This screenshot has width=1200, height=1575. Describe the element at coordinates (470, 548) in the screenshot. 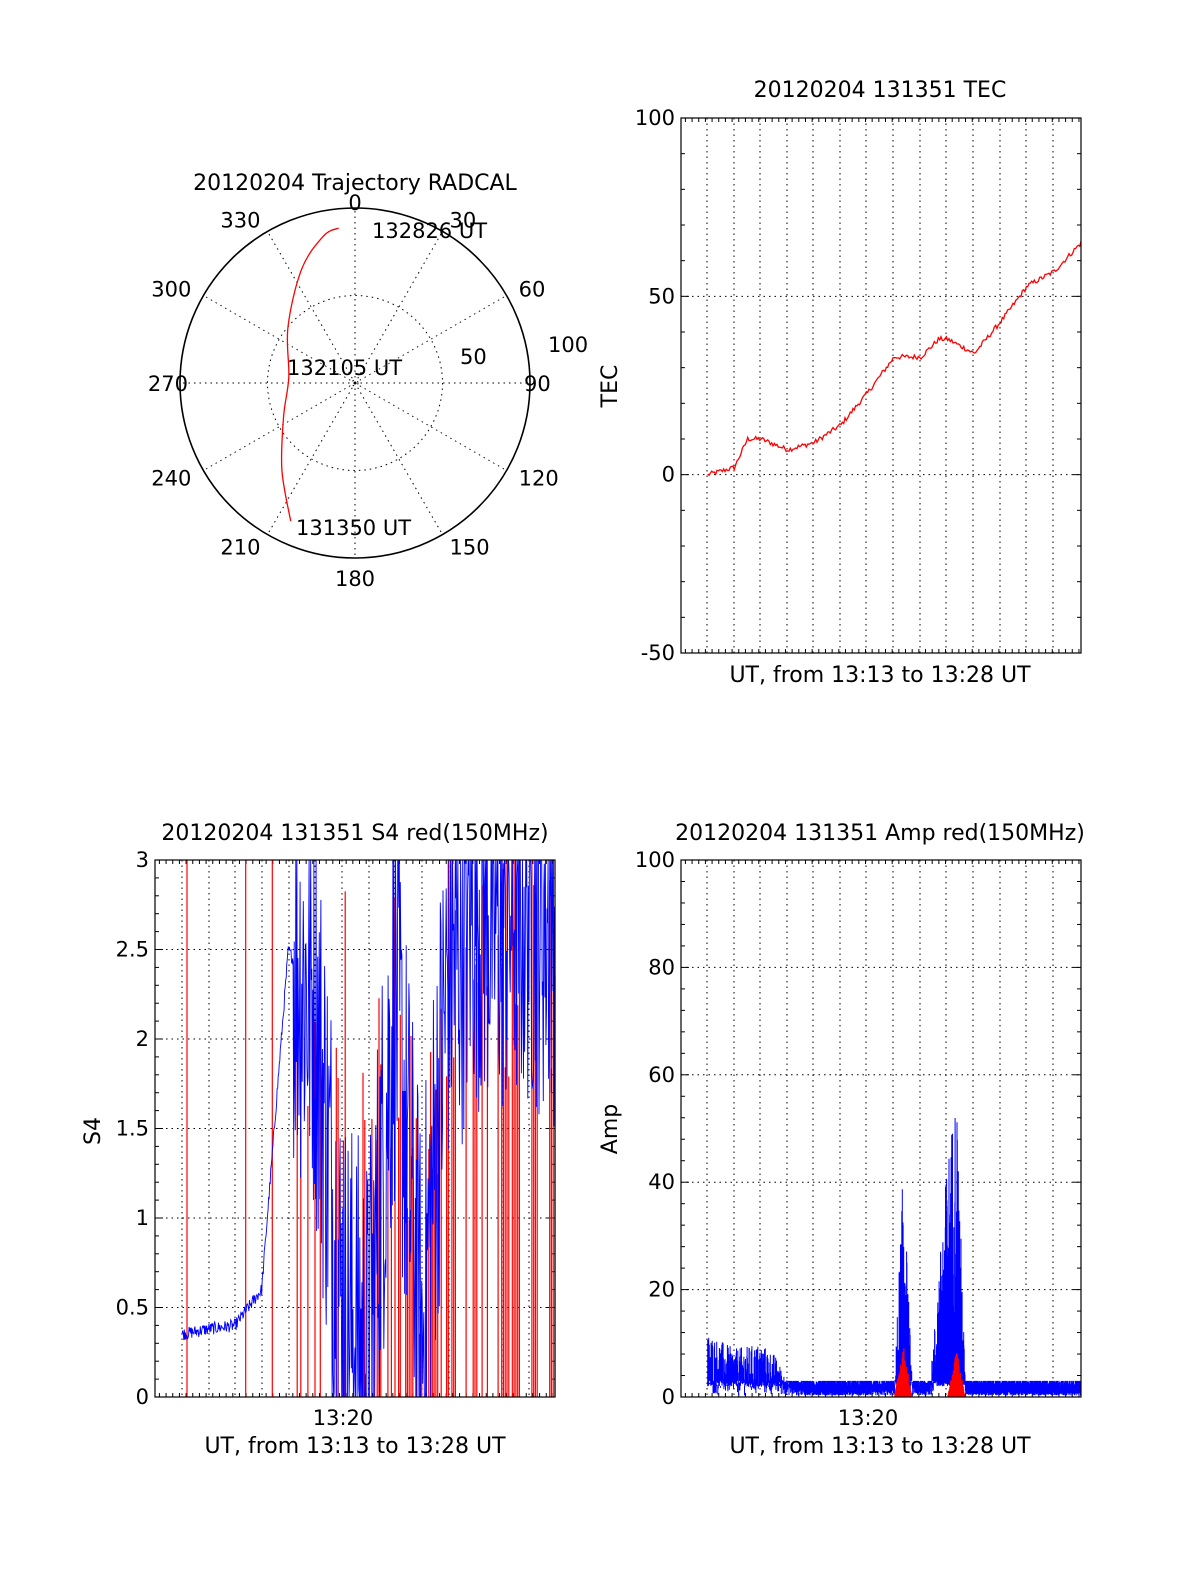

I see `polar-angle-label: 150` at that location.